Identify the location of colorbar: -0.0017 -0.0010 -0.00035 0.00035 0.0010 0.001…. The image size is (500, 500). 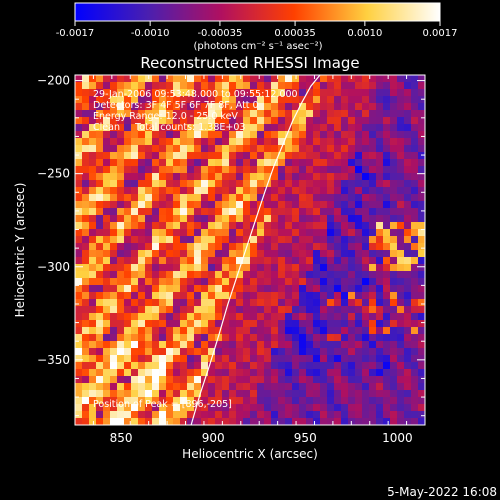
(257, 27).